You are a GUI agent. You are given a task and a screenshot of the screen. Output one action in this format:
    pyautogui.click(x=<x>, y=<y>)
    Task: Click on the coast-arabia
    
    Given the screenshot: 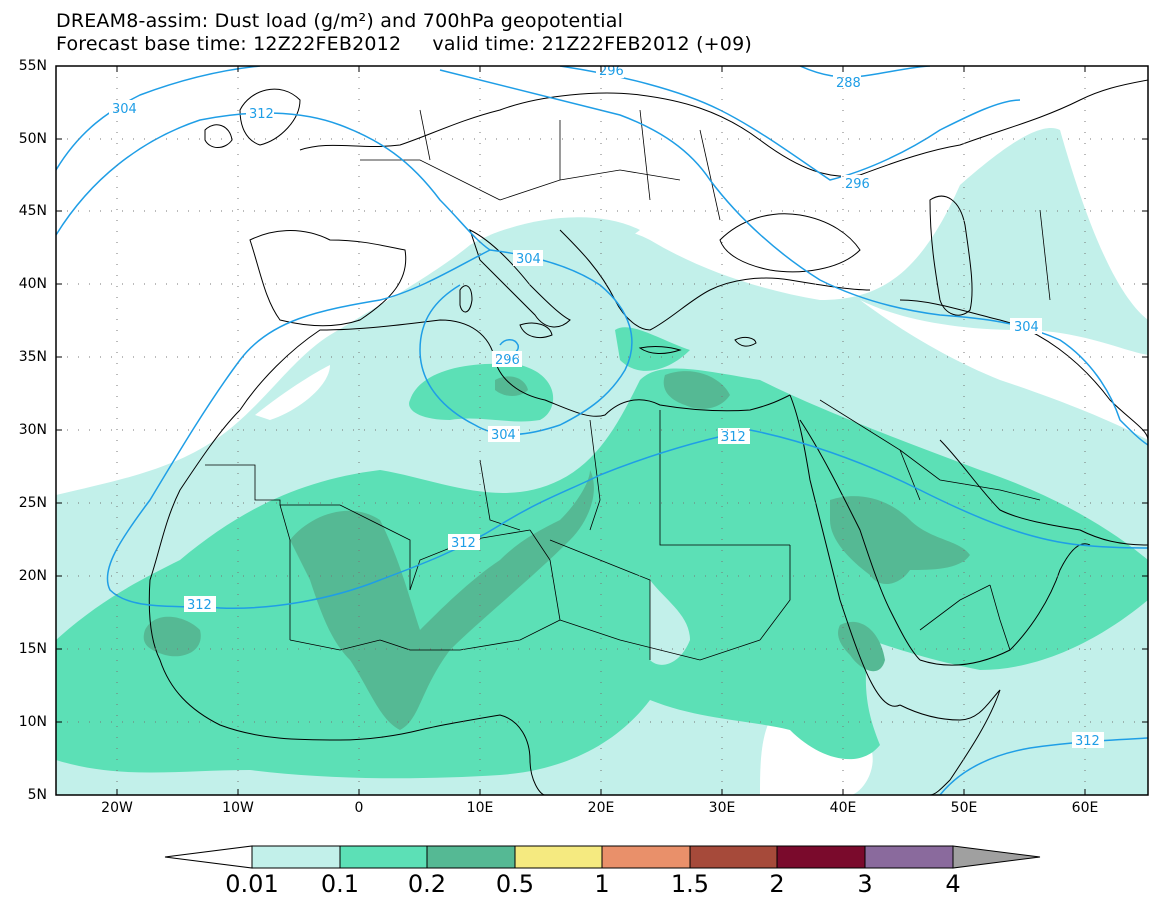 What is the action you would take?
    pyautogui.click(x=1005, y=604)
    